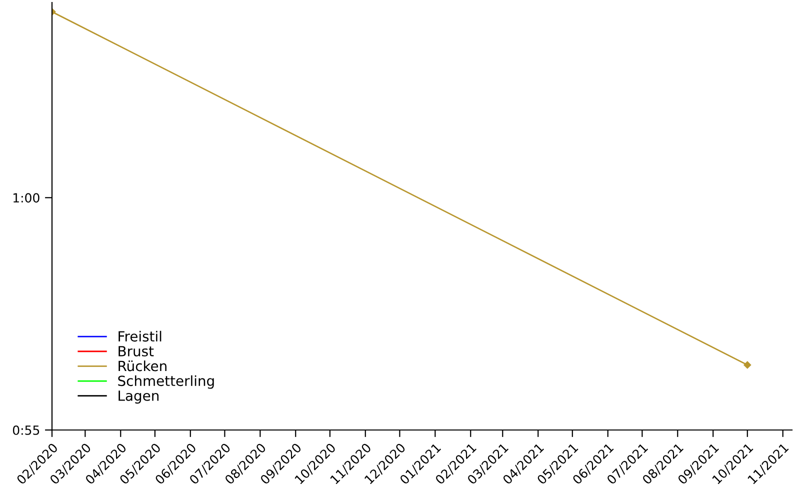 The width and height of the screenshot is (800, 500). What do you see at coordinates (26, 430) in the screenshot?
I see `y-tick-label: 0:55` at bounding box center [26, 430].